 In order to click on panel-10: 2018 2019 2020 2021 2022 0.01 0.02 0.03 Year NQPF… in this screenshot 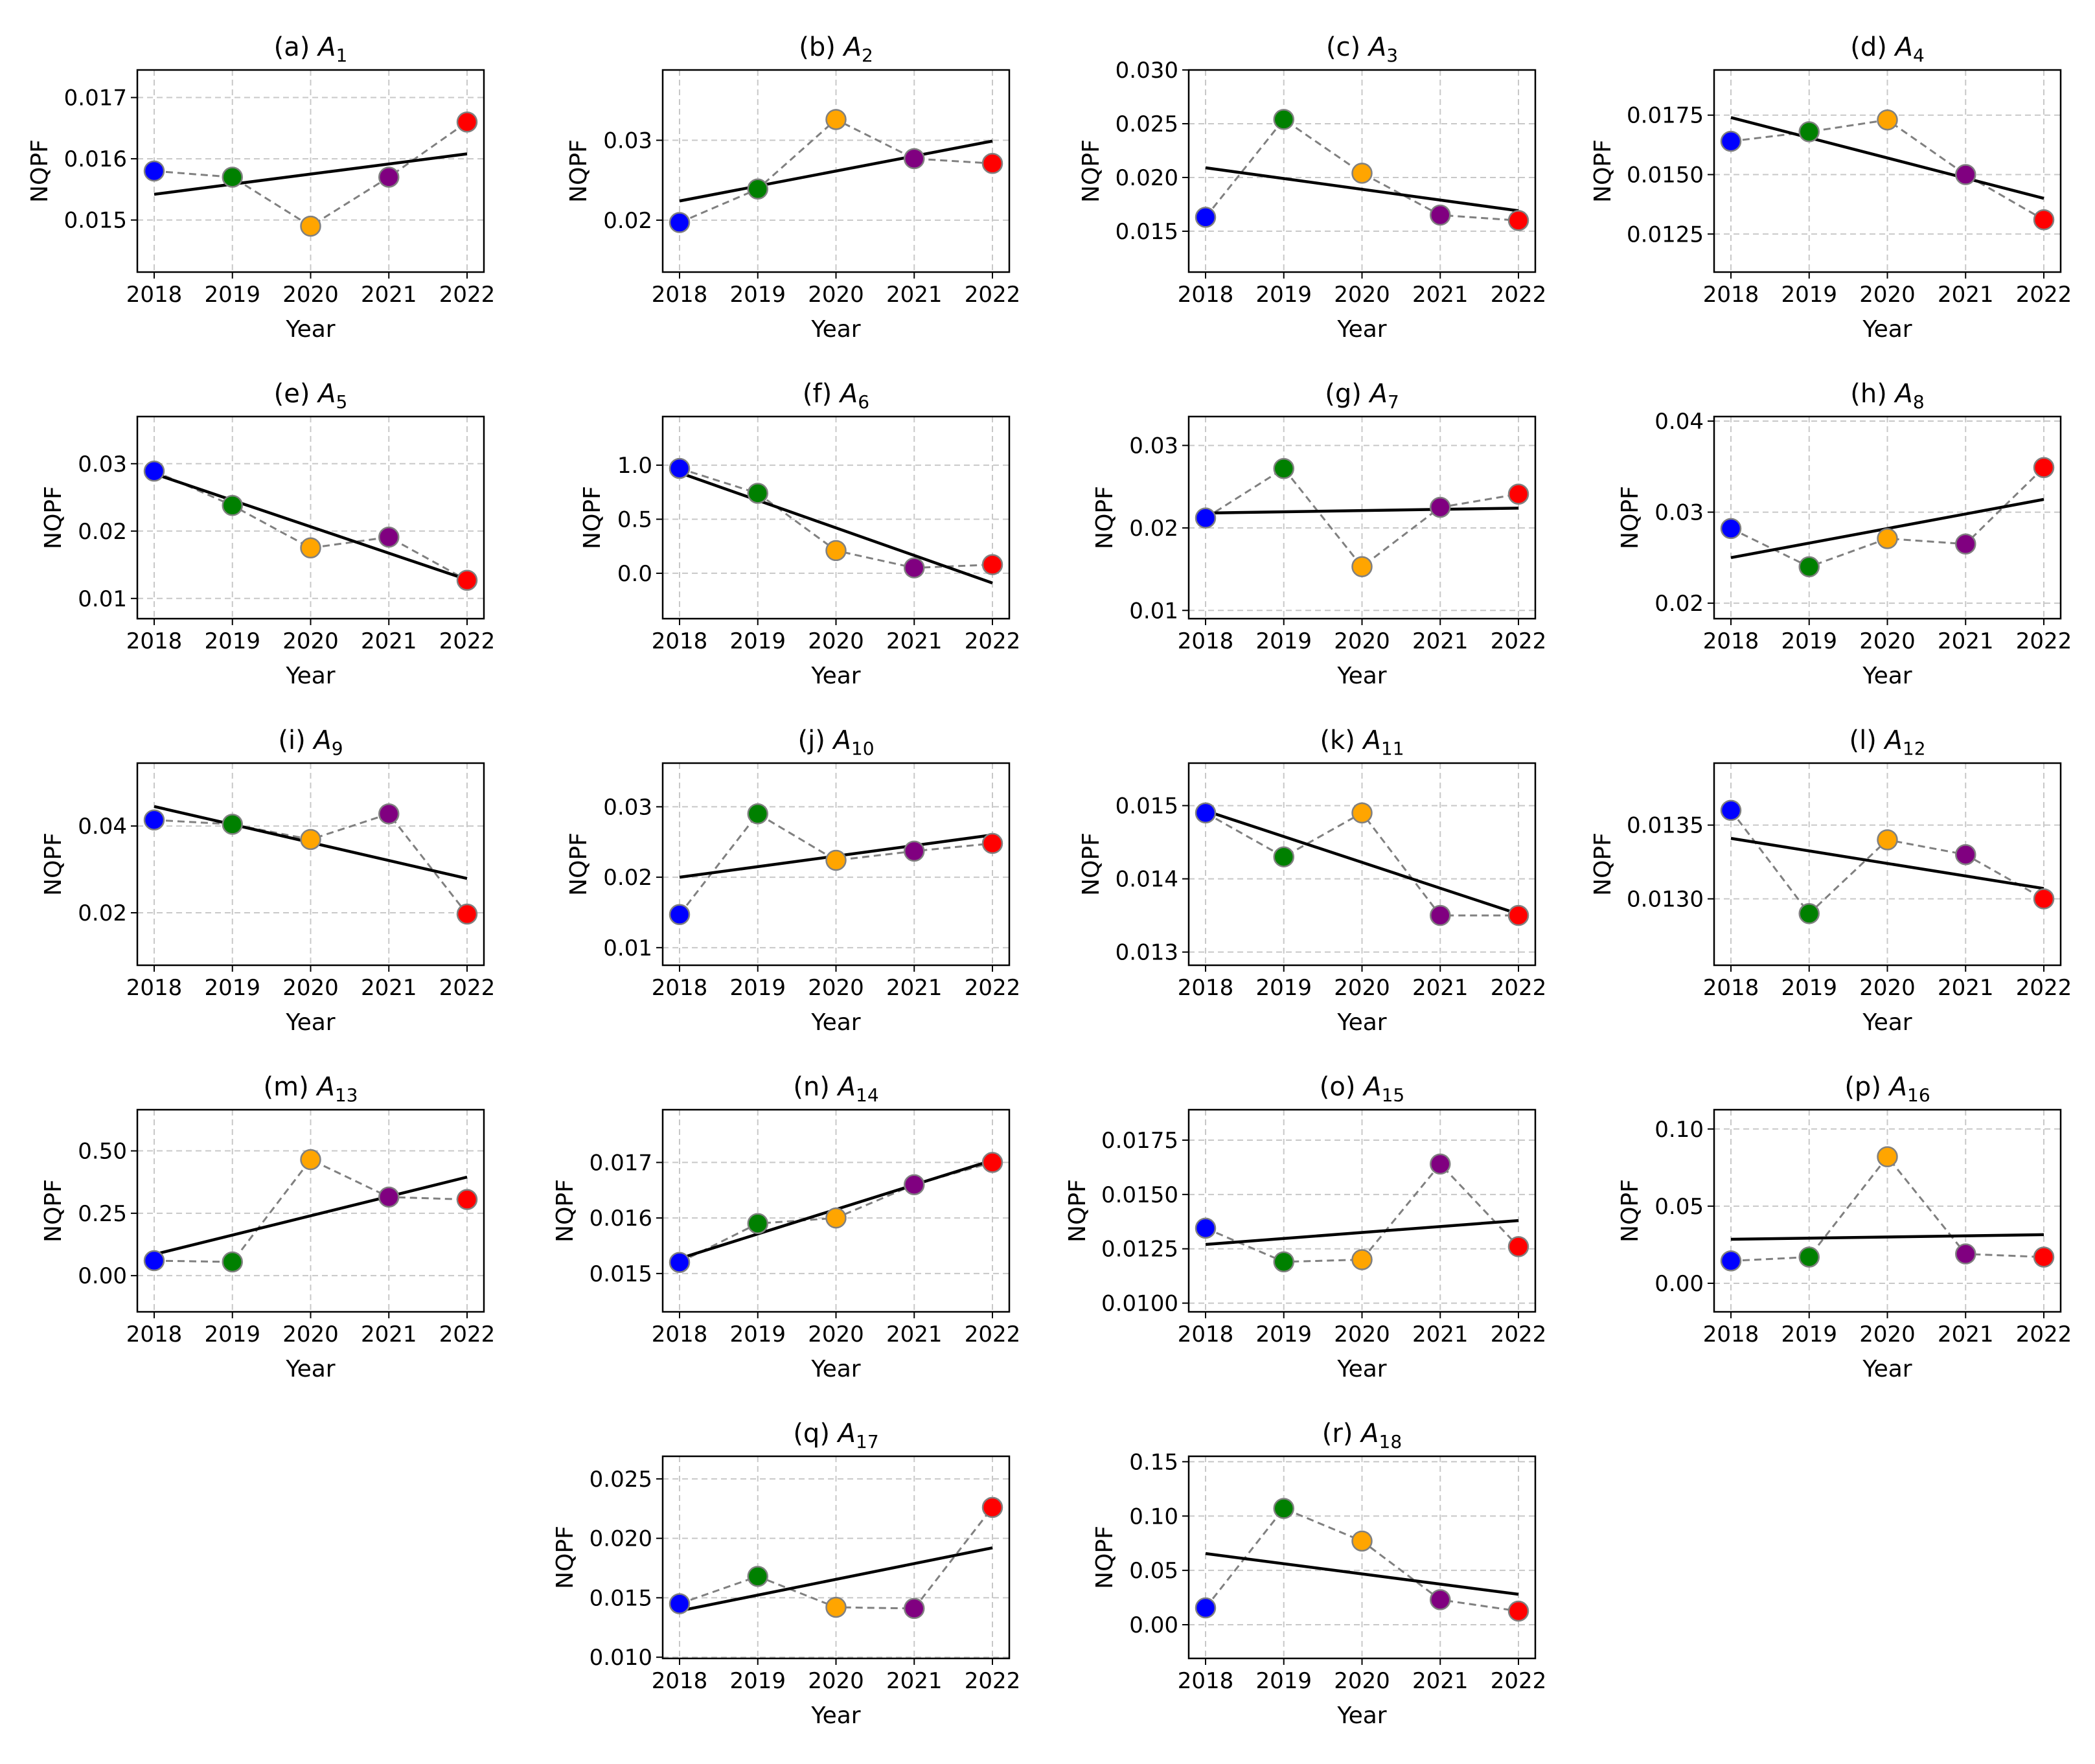, I will do `click(793, 881)`.